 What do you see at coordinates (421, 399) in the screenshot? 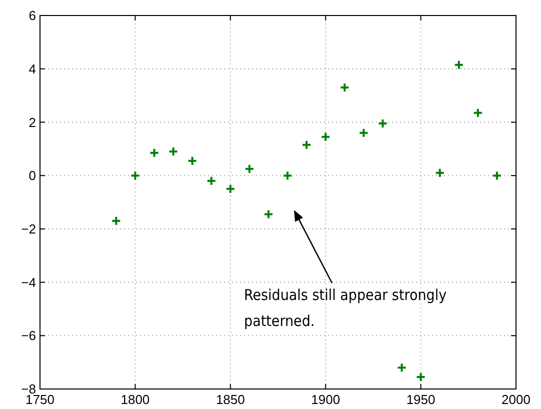
I see `x-tick-label: 1950` at bounding box center [421, 399].